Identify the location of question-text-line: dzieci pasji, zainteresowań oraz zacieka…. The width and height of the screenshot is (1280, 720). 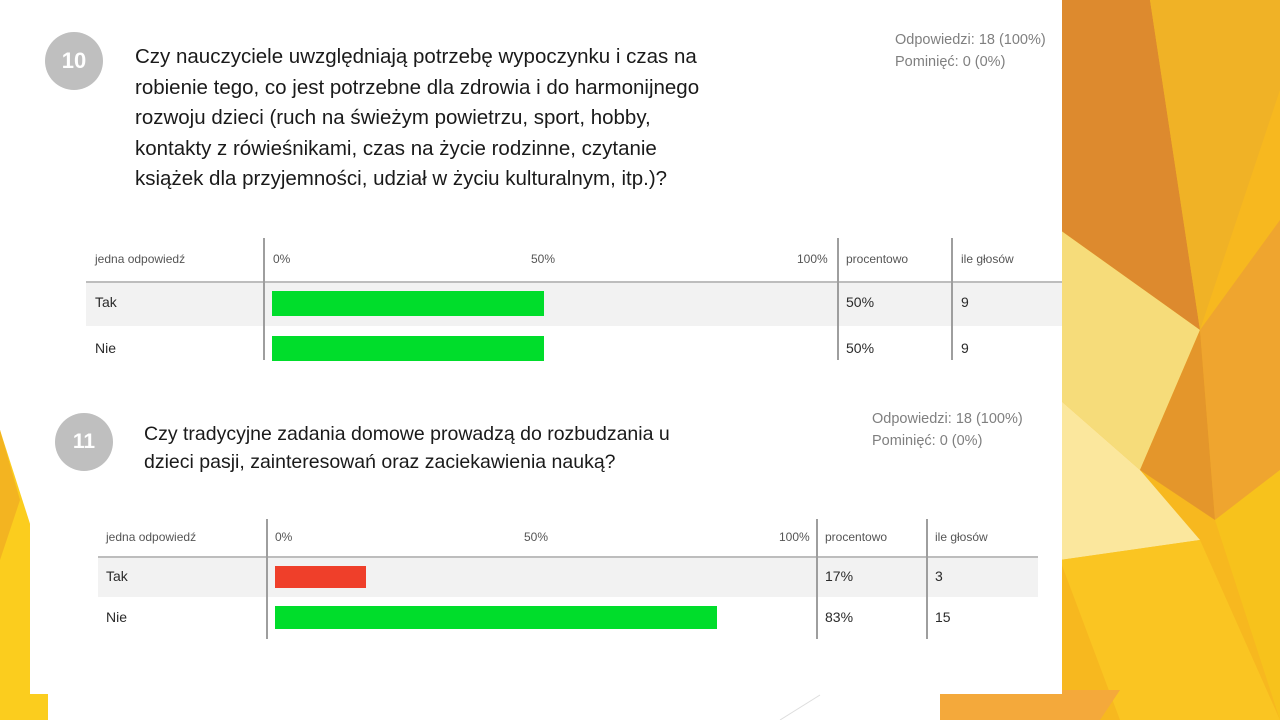
(380, 462).